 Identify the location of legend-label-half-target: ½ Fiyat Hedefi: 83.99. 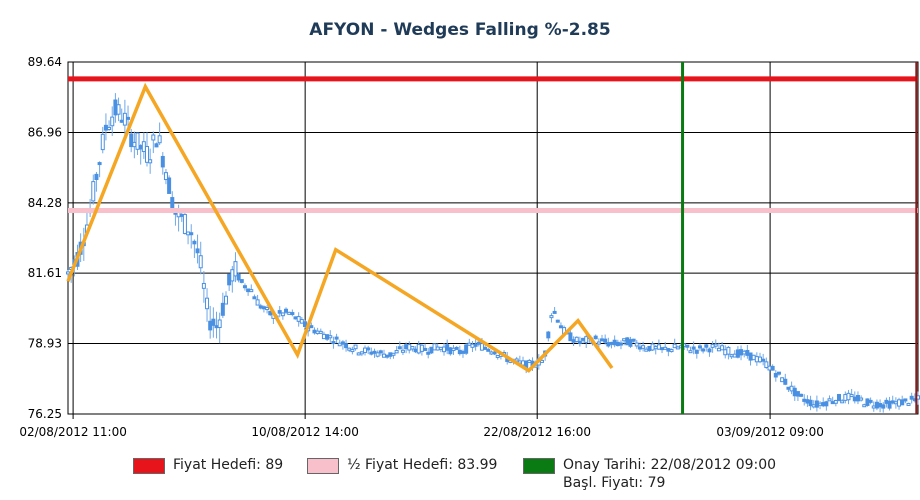
(422, 465).